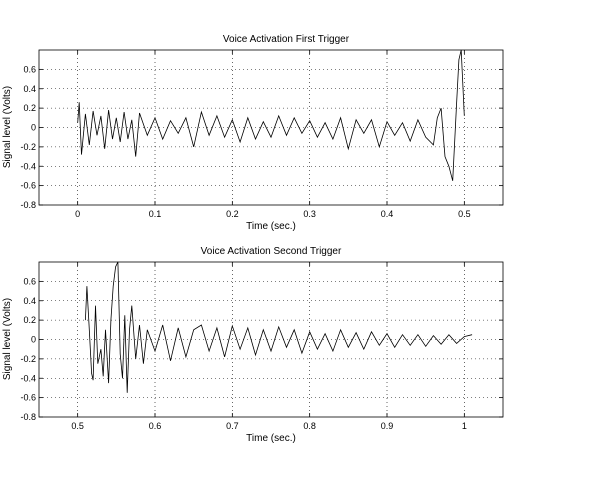 The height and width of the screenshot is (478, 600). What do you see at coordinates (155, 214) in the screenshot?
I see `x-tick-label: 0.1` at bounding box center [155, 214].